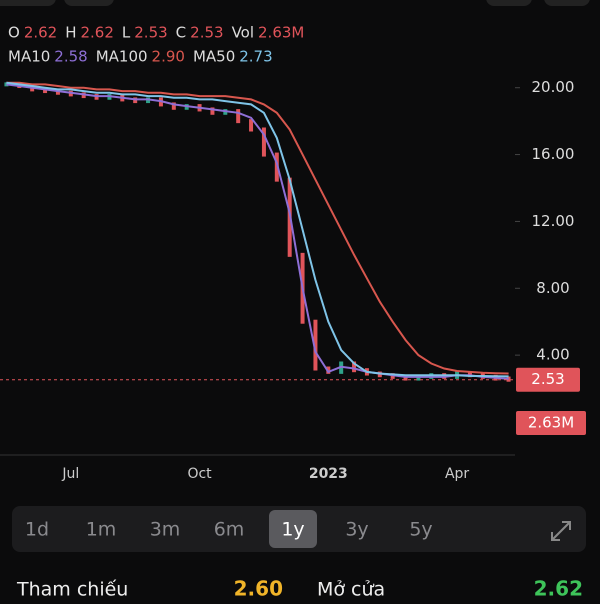  Describe the element at coordinates (122, 57) in the screenshot. I see `ma-label: MA100` at that location.